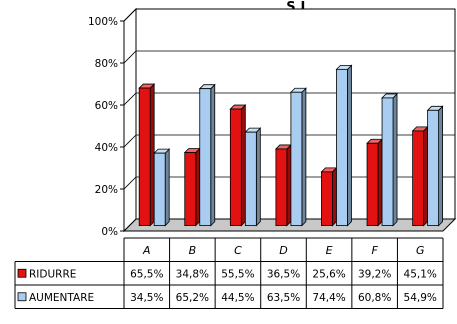  I want to click on bar-aumentare-b, so click(207, 155).